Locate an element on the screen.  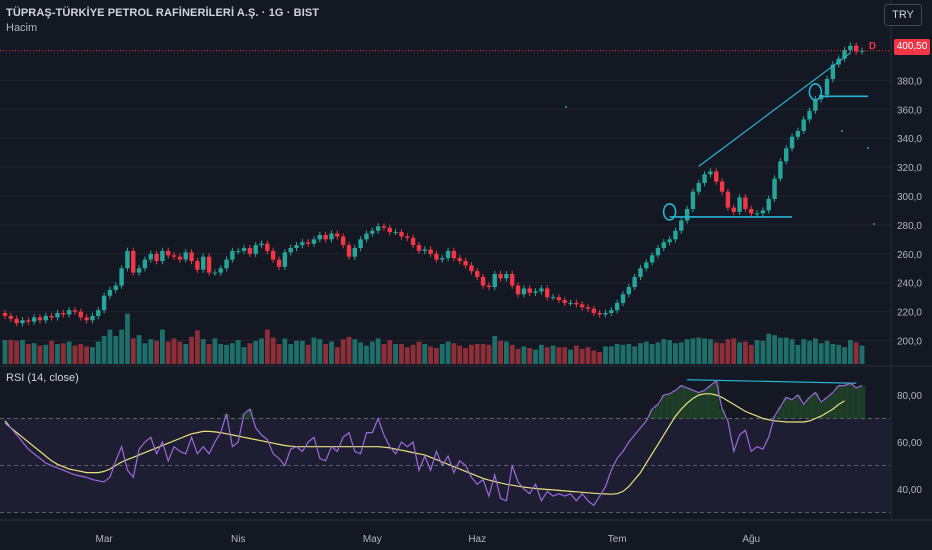
volume-indicator-label: Hacim is located at coordinates (22, 28).